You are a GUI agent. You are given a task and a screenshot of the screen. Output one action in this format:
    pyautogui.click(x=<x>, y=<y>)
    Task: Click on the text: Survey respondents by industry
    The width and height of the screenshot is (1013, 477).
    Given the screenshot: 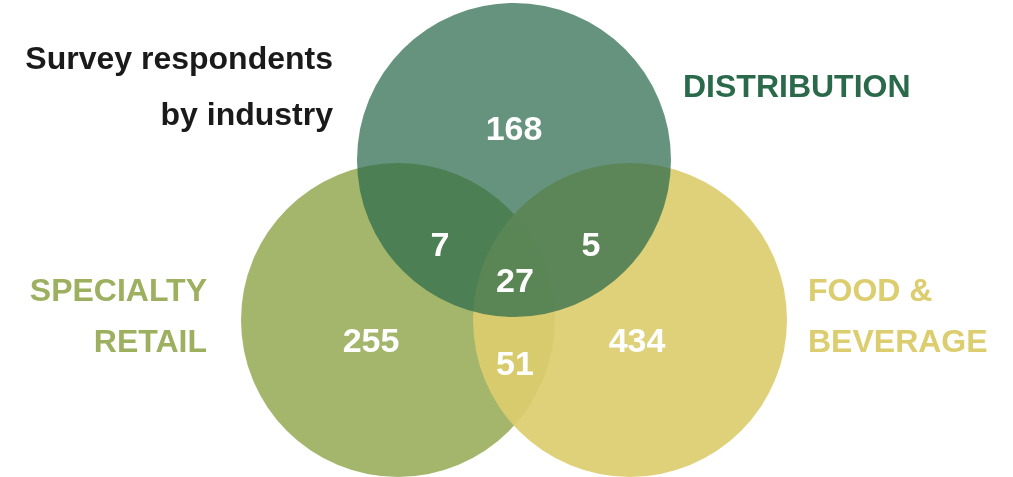 What is the action you would take?
    pyautogui.click(x=179, y=85)
    